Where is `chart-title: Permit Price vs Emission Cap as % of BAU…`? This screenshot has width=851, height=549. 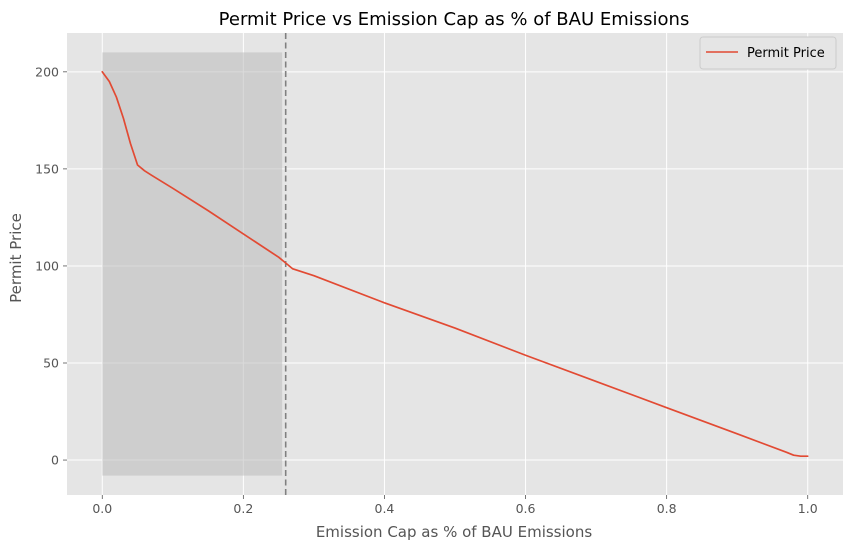
chart-title: Permit Price vs Emission Cap as % of BAU… is located at coordinates (454, 19).